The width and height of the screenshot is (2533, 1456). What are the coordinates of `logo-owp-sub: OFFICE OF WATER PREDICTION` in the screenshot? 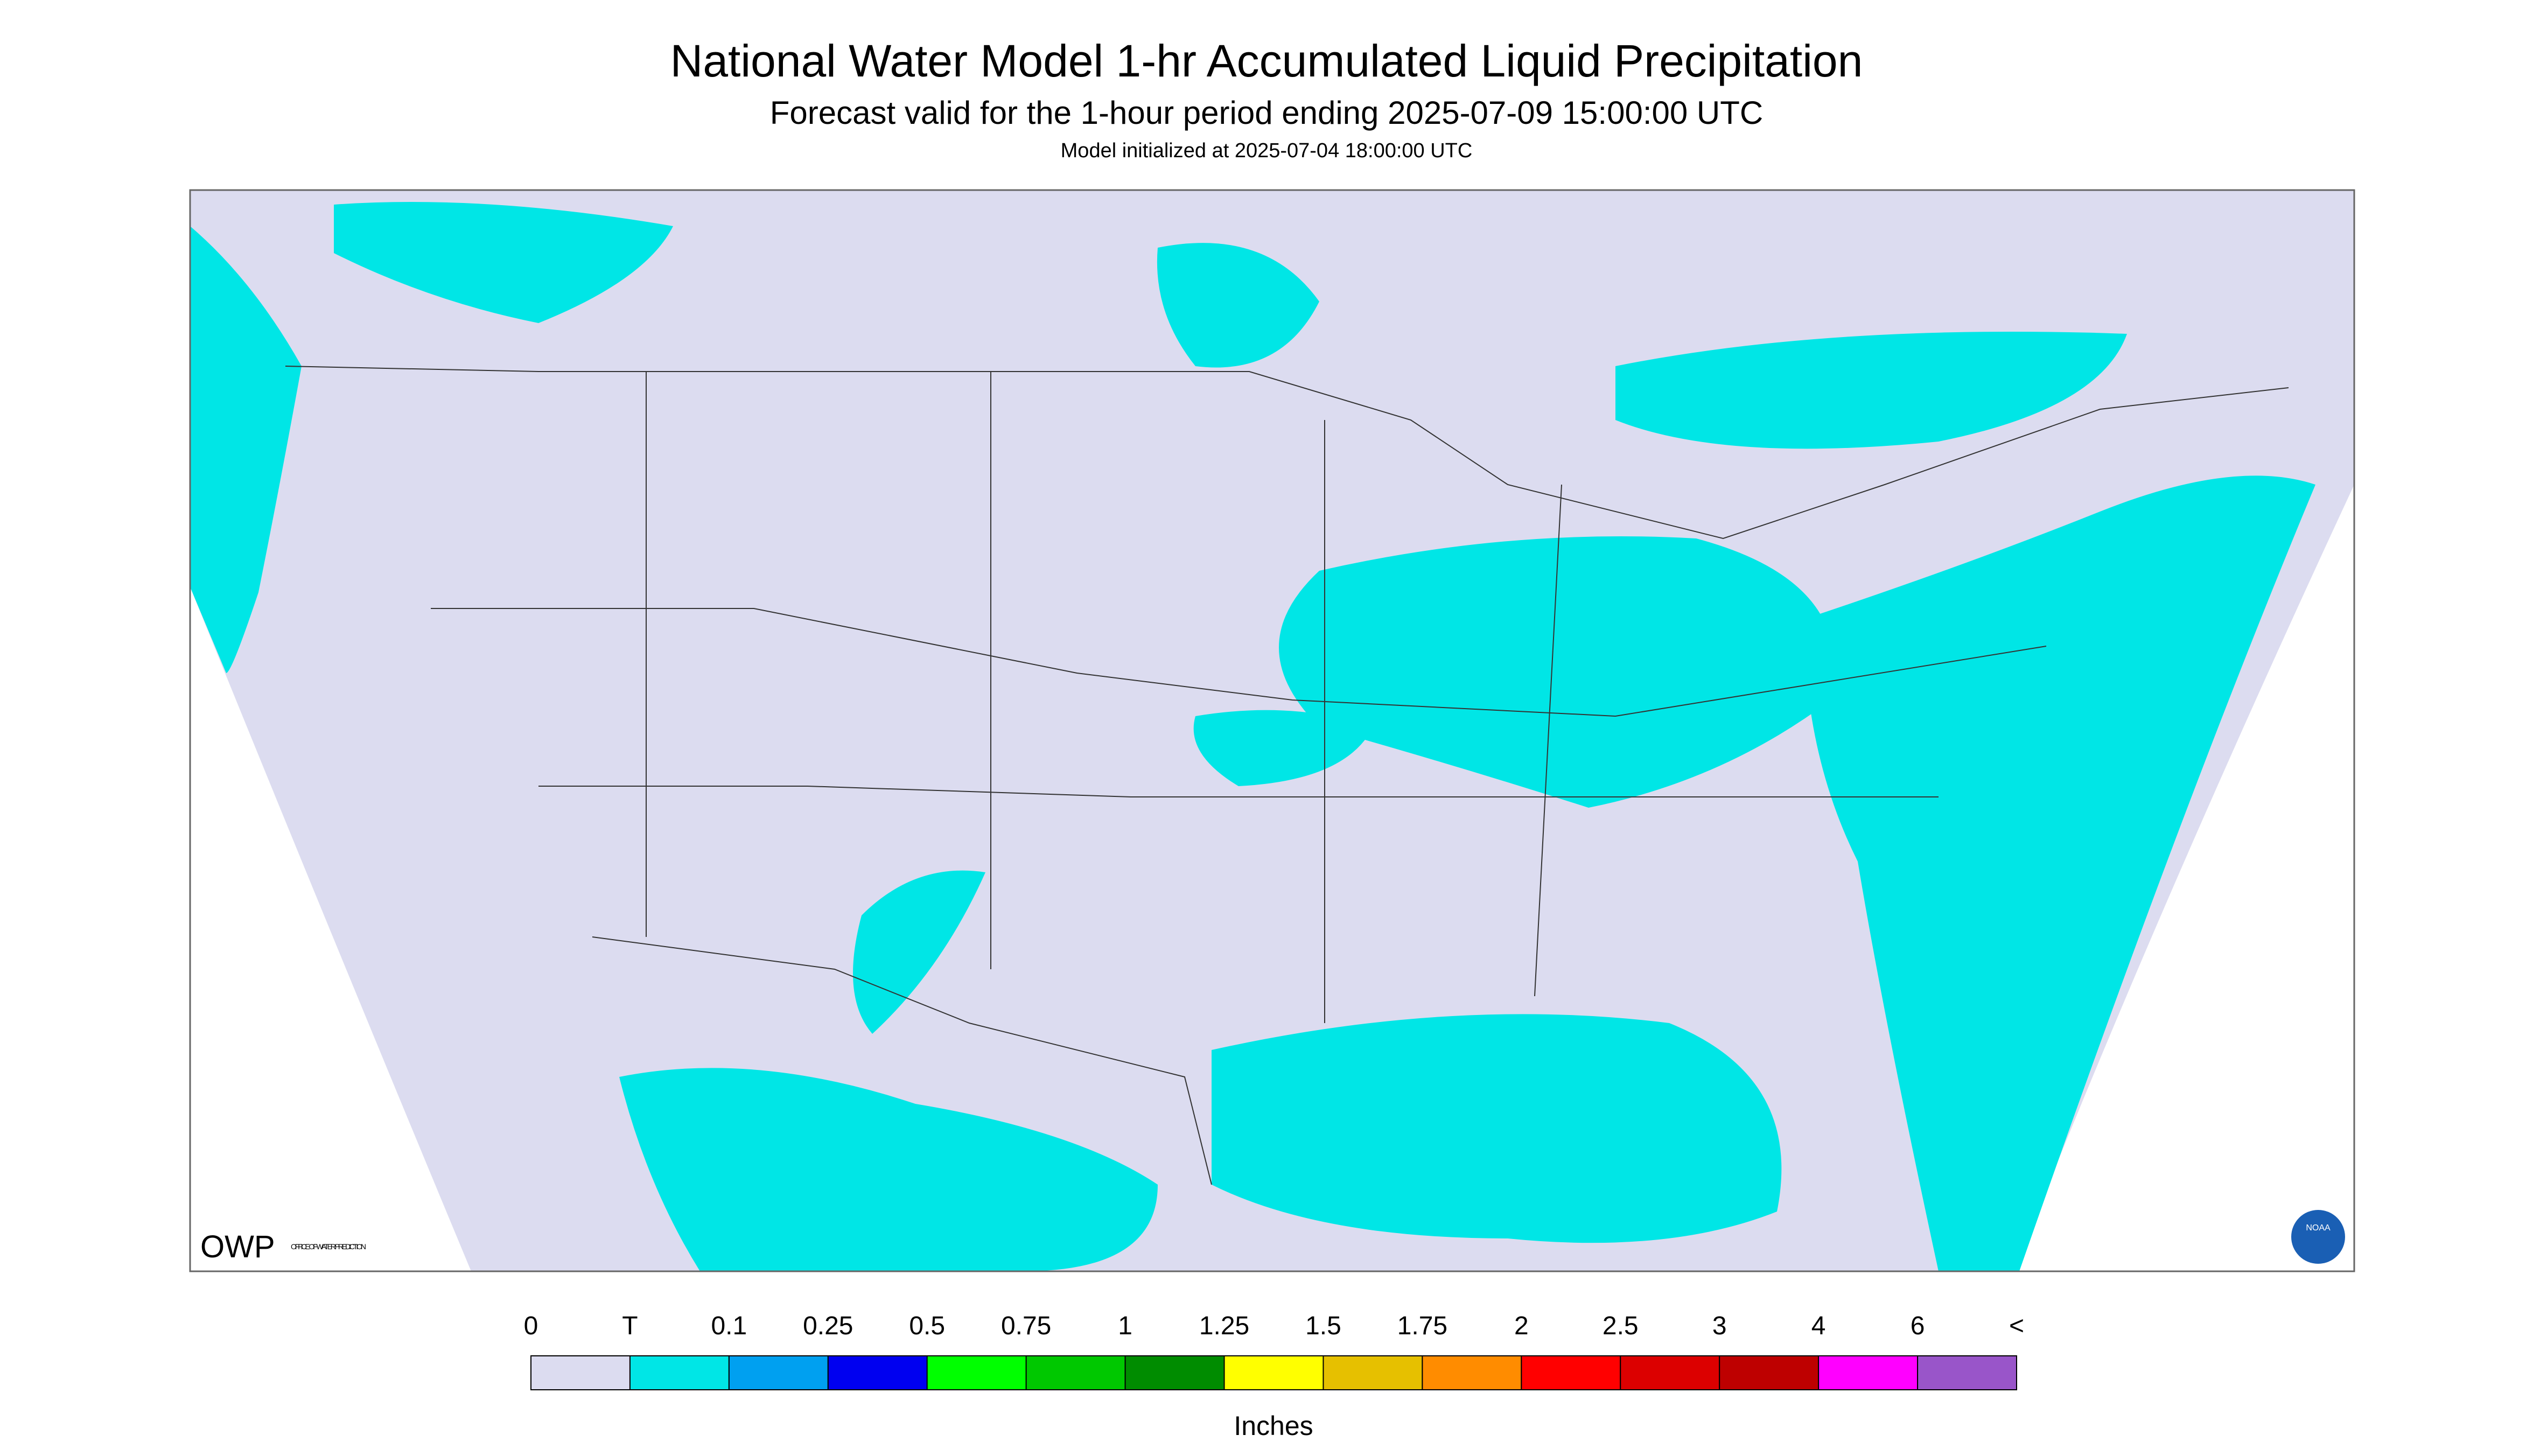 It's located at (328, 1246).